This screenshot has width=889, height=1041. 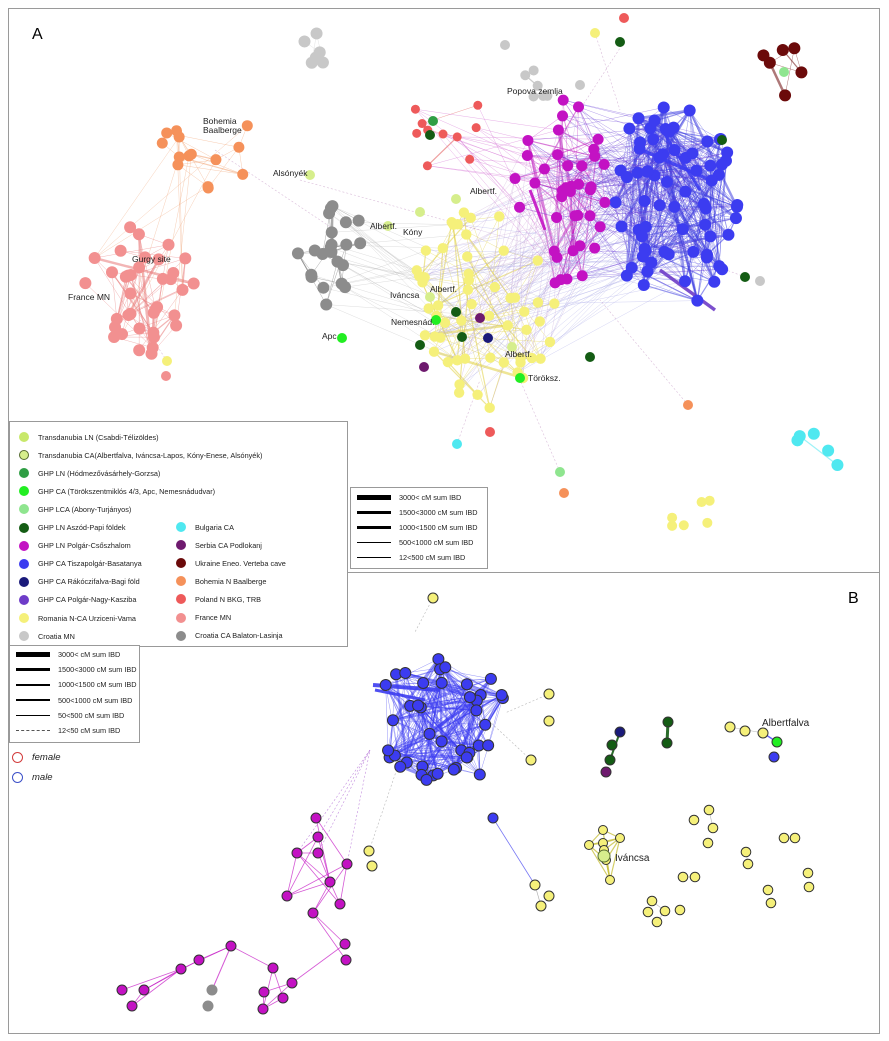 What do you see at coordinates (438, 512) in the screenshot?
I see `ibd-label: 1500<3000 cM sum IBD` at bounding box center [438, 512].